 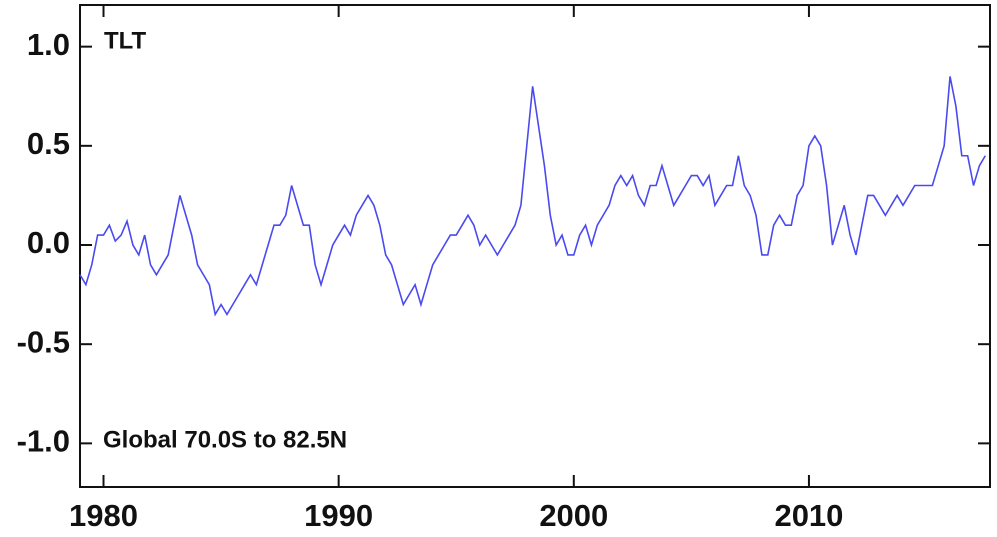 I want to click on y-tick-label: 0.0, so click(x=48, y=242).